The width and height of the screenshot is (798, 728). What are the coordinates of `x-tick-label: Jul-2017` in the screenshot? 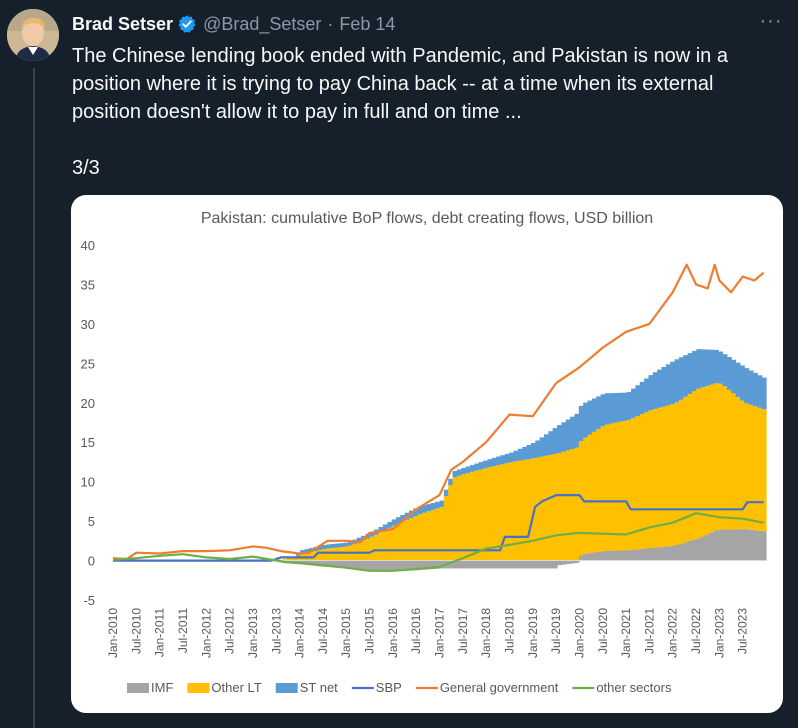 It's located at (463, 631).